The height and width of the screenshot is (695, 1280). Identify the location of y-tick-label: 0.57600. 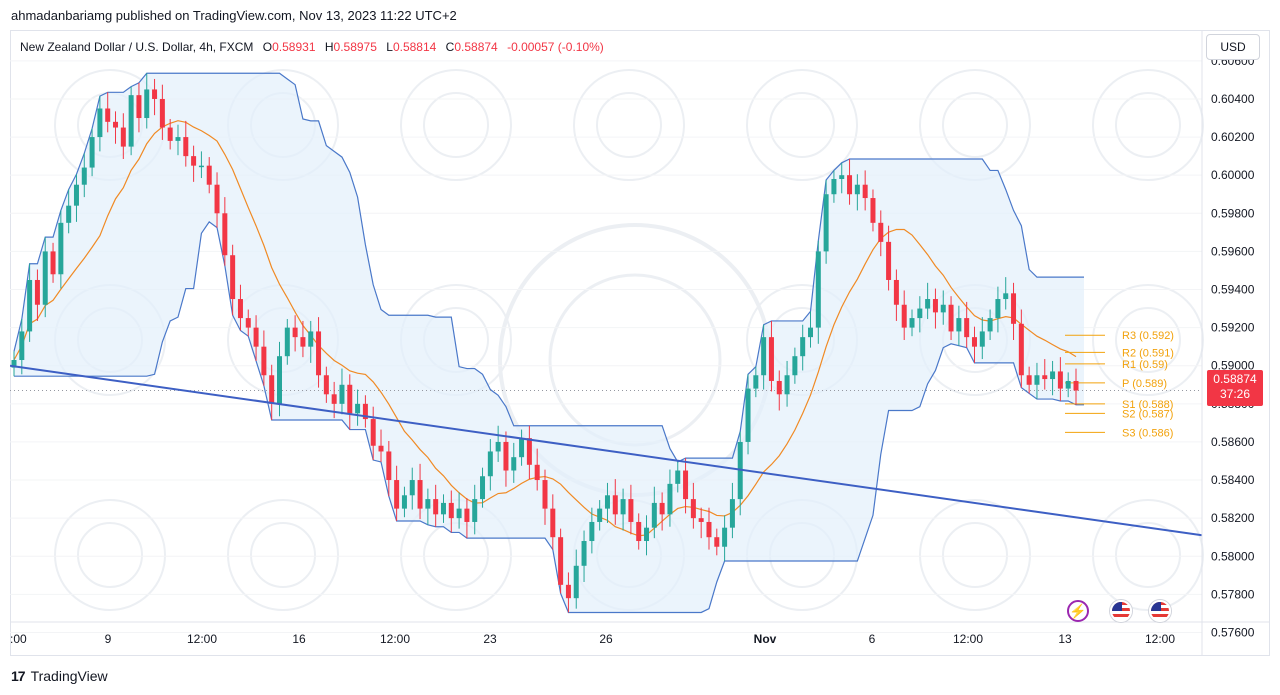
(1233, 632).